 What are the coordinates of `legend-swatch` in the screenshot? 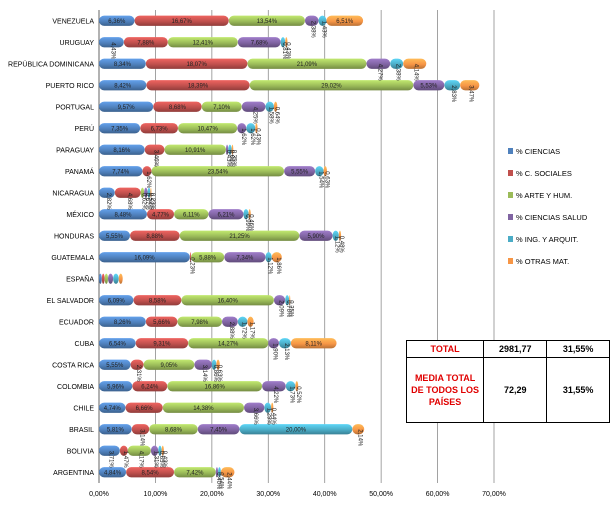 It's located at (510, 239).